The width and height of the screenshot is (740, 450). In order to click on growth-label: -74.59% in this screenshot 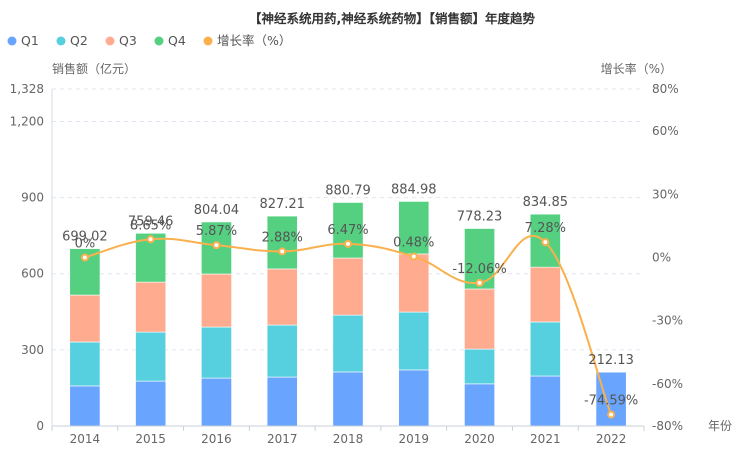, I will do `click(611, 401)`.